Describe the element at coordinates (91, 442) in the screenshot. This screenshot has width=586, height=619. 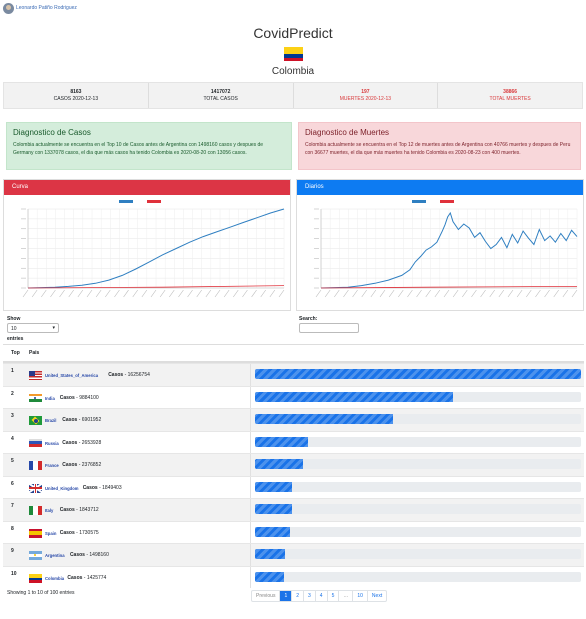
I see `row-value: 2653928` at that location.